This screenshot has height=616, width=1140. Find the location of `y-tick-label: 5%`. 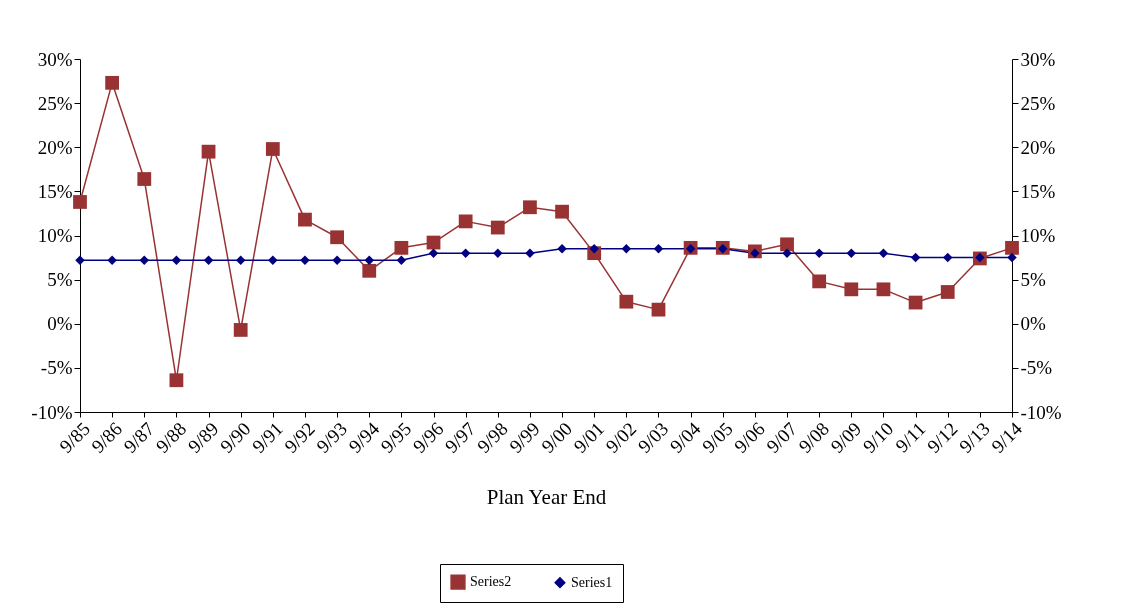

y-tick-label: 5% is located at coordinates (60, 280).